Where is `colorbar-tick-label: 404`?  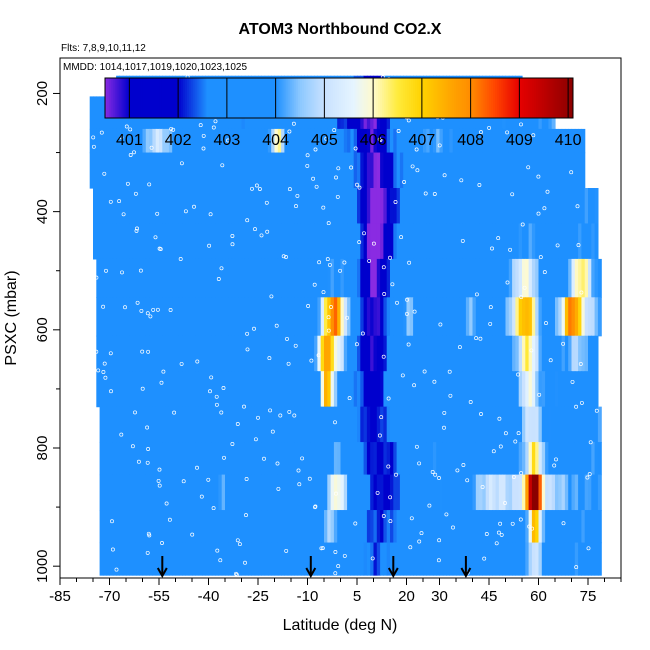 colorbar-tick-label: 404 is located at coordinates (275, 140).